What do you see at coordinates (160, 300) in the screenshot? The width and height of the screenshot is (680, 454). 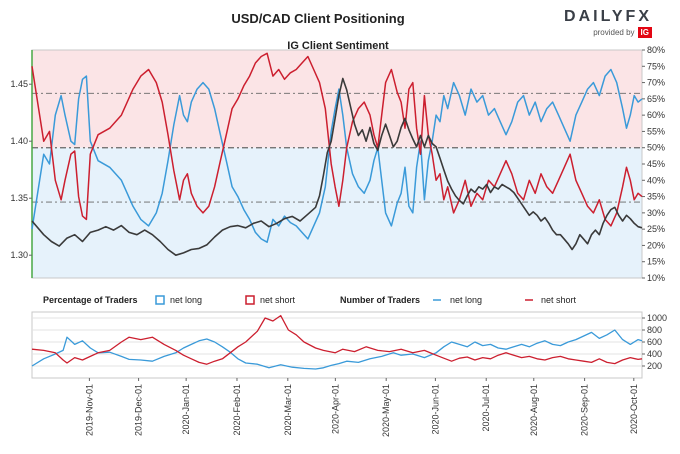 I see `legend-pct-long-swatch` at bounding box center [160, 300].